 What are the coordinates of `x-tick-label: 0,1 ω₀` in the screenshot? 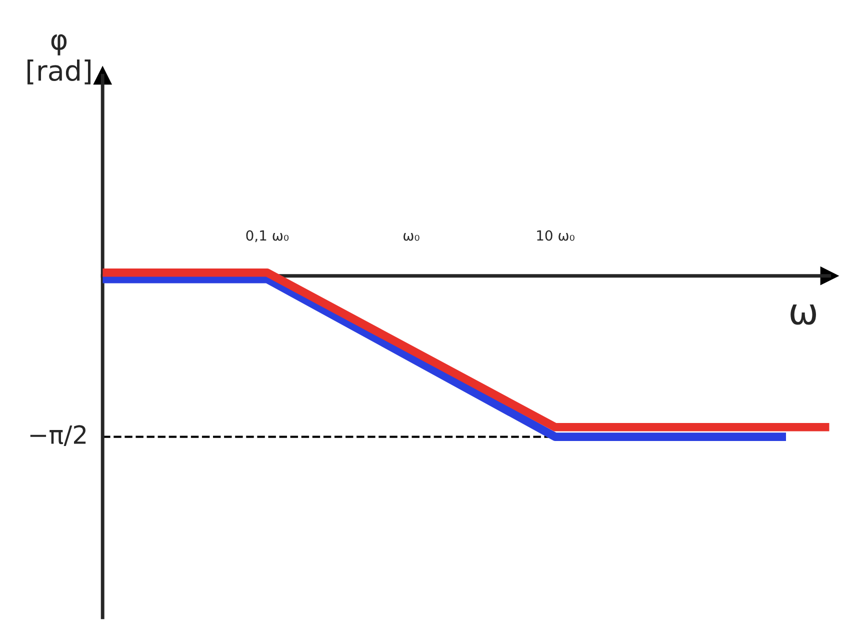 It's located at (267, 236).